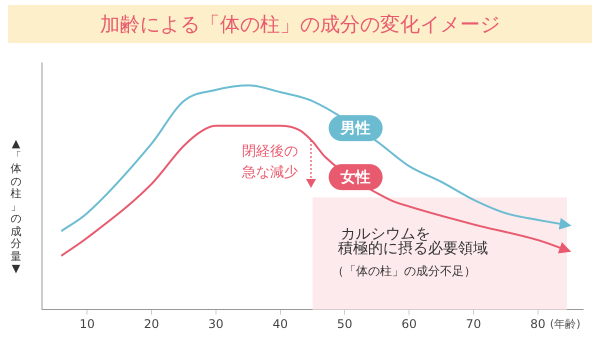 The width and height of the screenshot is (600, 339). Describe the element at coordinates (152, 323) in the screenshot. I see `x-tick-label: 20` at that location.